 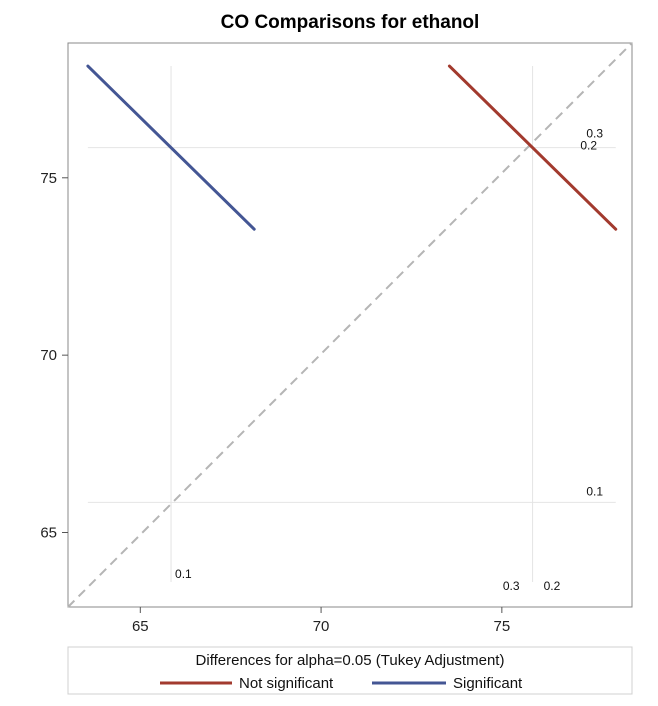 What do you see at coordinates (594, 134) in the screenshot?
I see `right-level-label: 0.3` at bounding box center [594, 134].